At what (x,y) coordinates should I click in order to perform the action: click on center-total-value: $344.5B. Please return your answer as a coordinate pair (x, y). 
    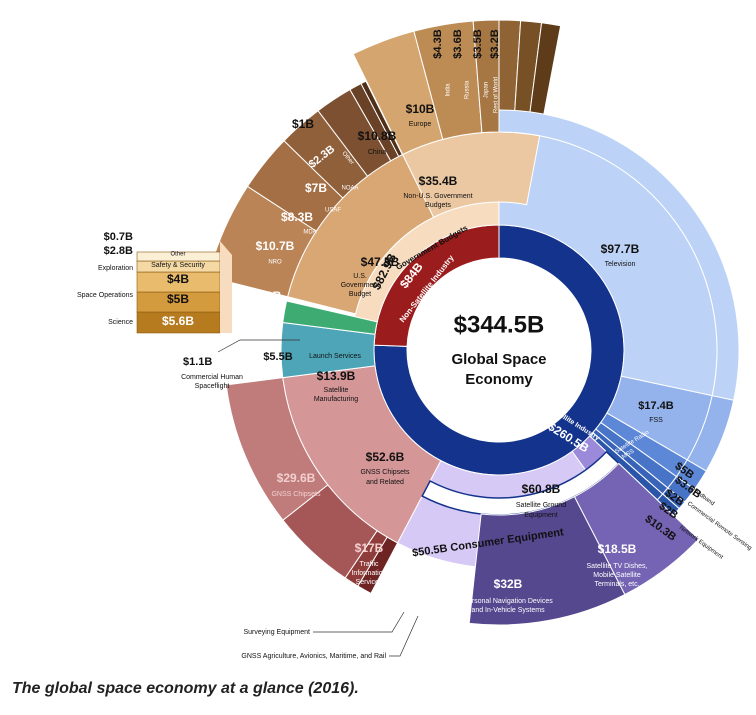
    Looking at the image, I should click on (499, 324).